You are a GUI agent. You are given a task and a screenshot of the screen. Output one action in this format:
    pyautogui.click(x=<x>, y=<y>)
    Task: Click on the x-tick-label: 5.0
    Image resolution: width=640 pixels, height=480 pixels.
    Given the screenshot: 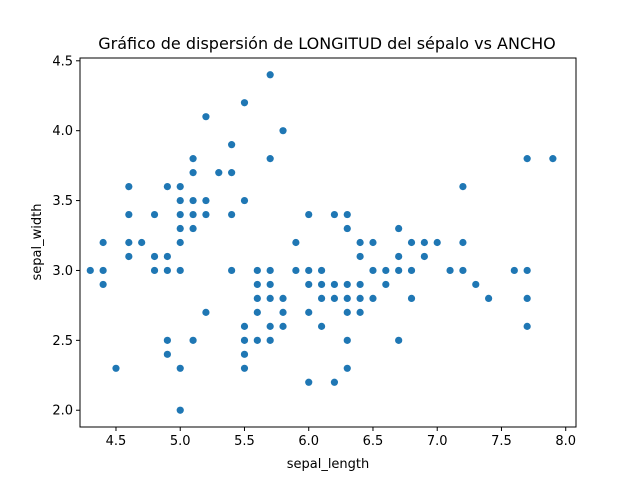 What is the action you would take?
    pyautogui.click(x=180, y=441)
    